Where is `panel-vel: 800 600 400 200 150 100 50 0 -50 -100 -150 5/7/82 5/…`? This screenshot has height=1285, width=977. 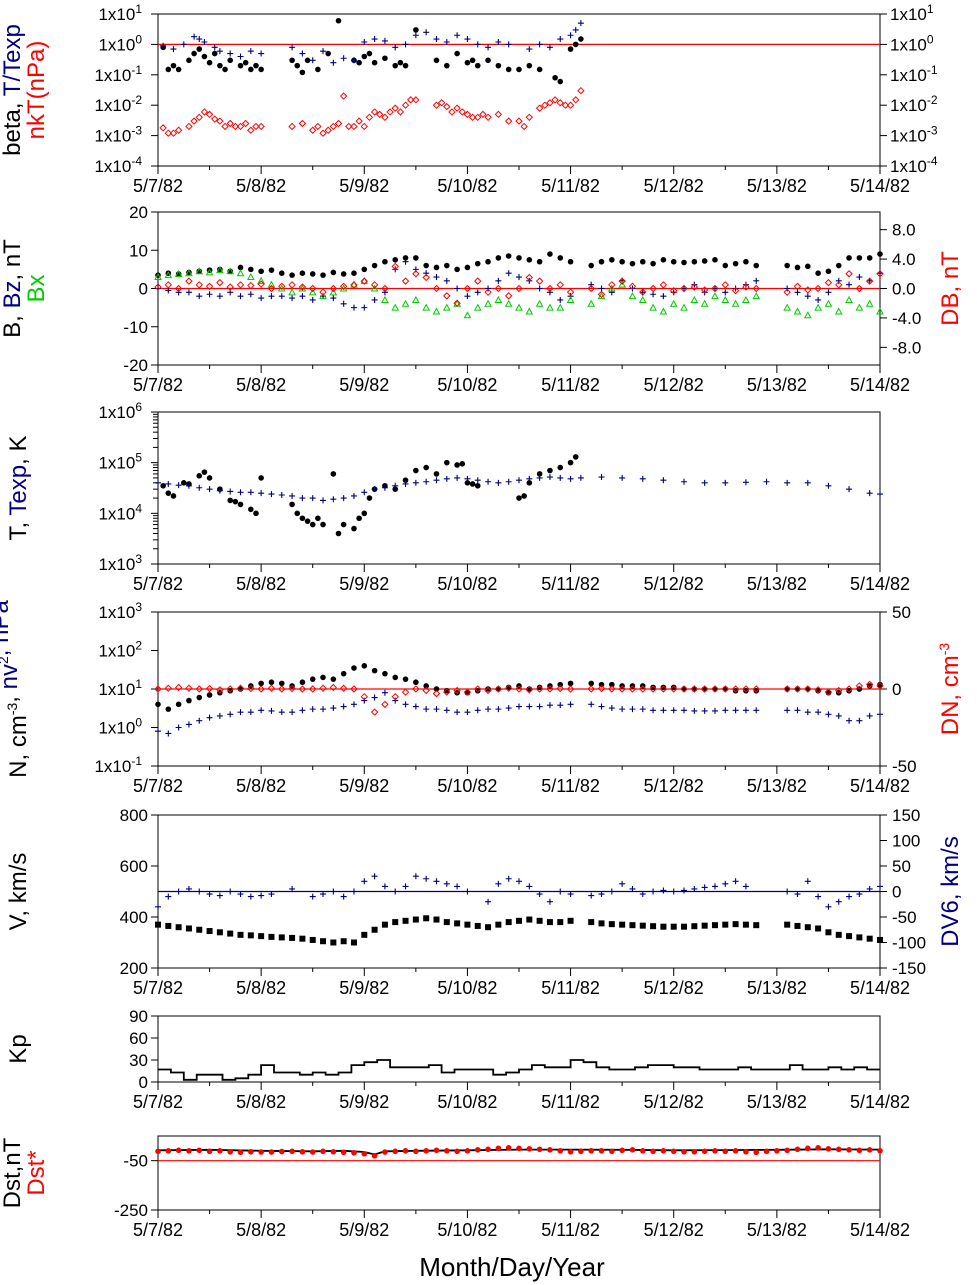
panel-vel: 800 600 400 200 150 100 50 0 -50 -100 -150 5/7/82 5/… is located at coordinates (484, 902).